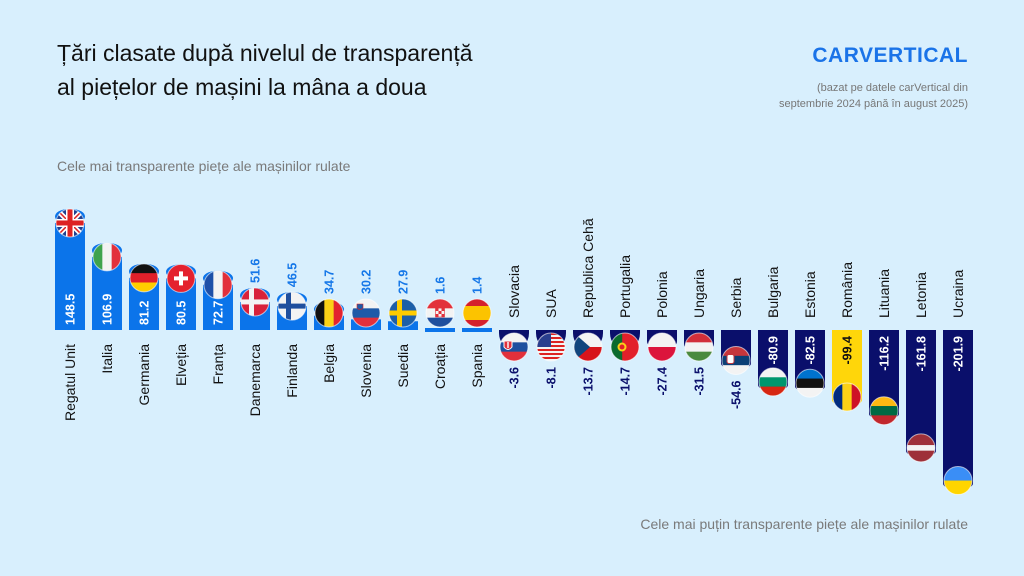 Image resolution: width=1024 pixels, height=576 pixels. Describe the element at coordinates (625, 325) in the screenshot. I see `bar-group: -14.7 Portugalia` at that location.